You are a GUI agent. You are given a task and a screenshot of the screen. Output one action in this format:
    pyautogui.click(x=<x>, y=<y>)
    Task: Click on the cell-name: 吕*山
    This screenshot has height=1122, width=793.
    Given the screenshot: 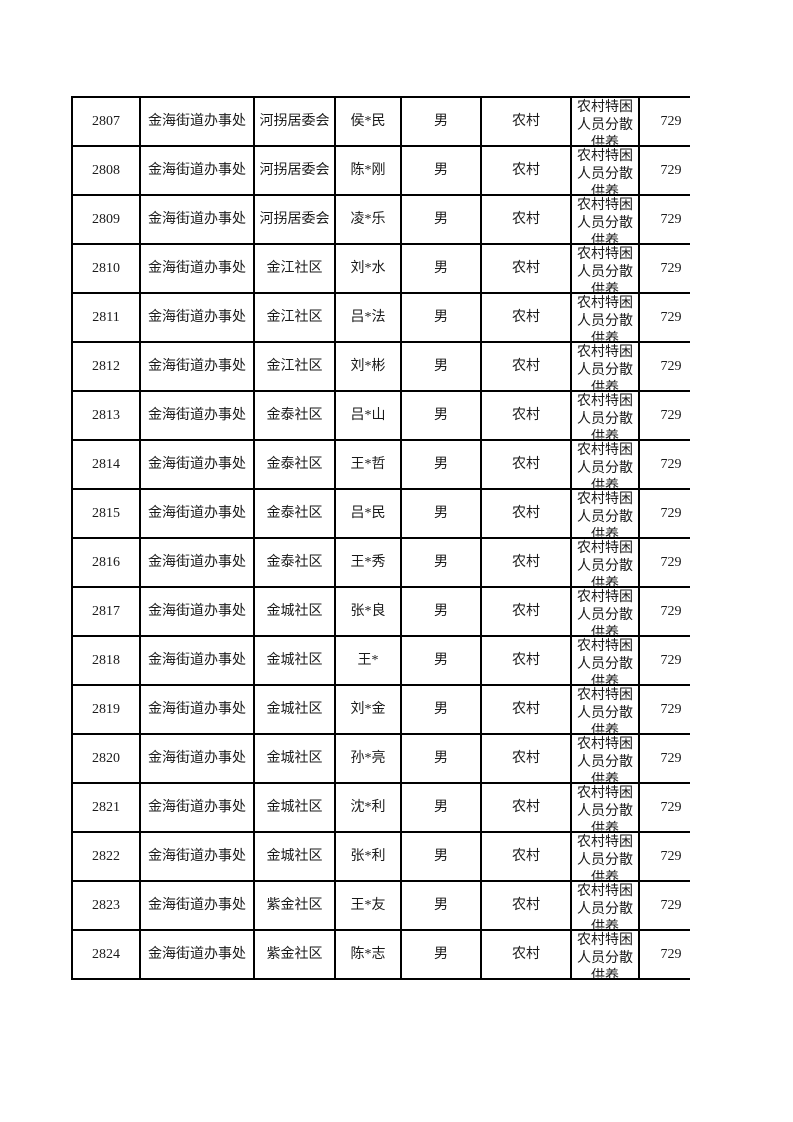 What is the action you would take?
    pyautogui.click(x=368, y=415)
    